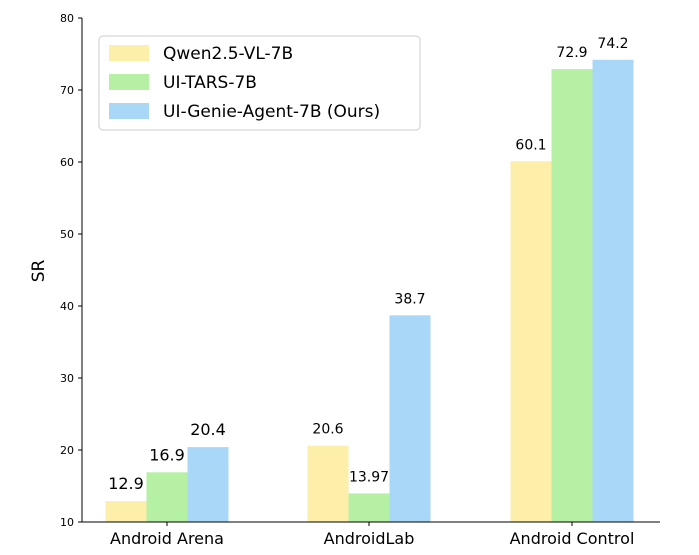 The width and height of the screenshot is (699, 555). I want to click on y-tick-label: 50, so click(67, 234).